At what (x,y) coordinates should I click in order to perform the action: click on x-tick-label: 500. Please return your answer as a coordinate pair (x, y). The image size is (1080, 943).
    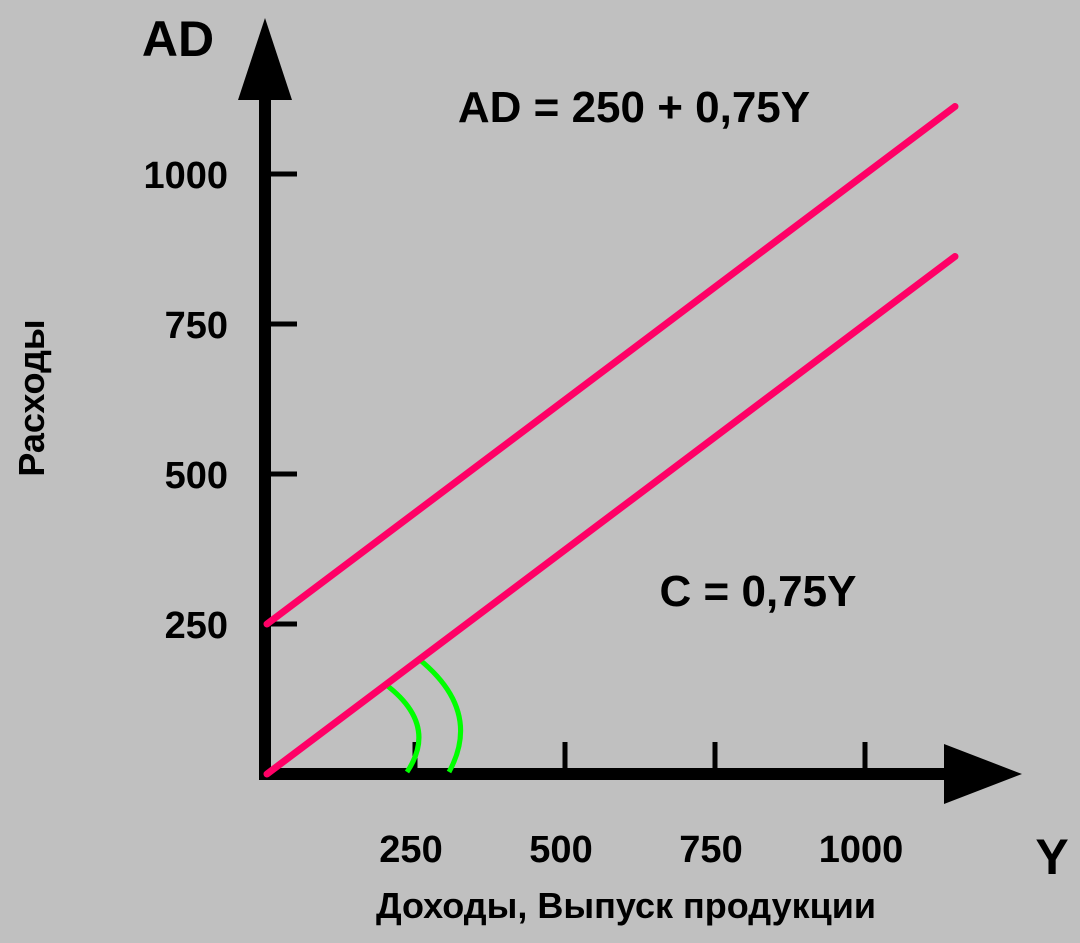
    Looking at the image, I should click on (560, 850).